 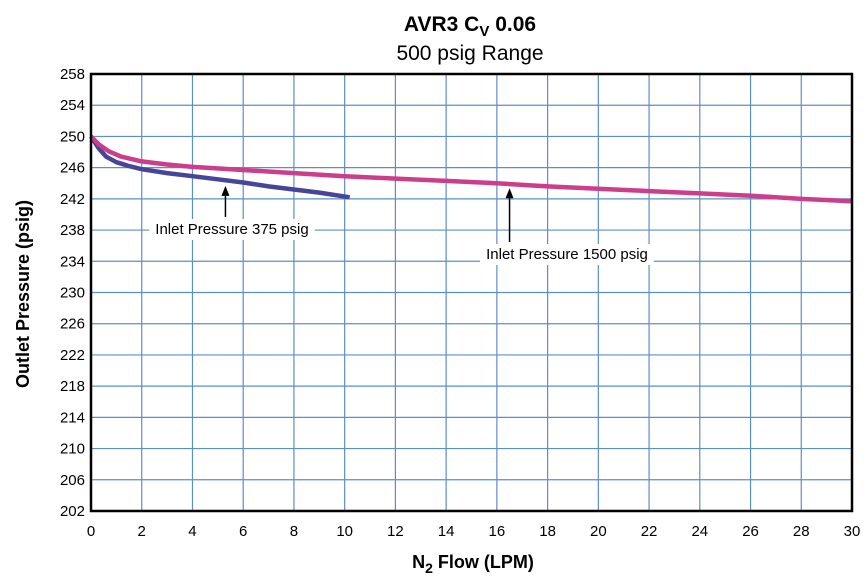 What do you see at coordinates (72, 480) in the screenshot?
I see `y-tick-label: 206` at bounding box center [72, 480].